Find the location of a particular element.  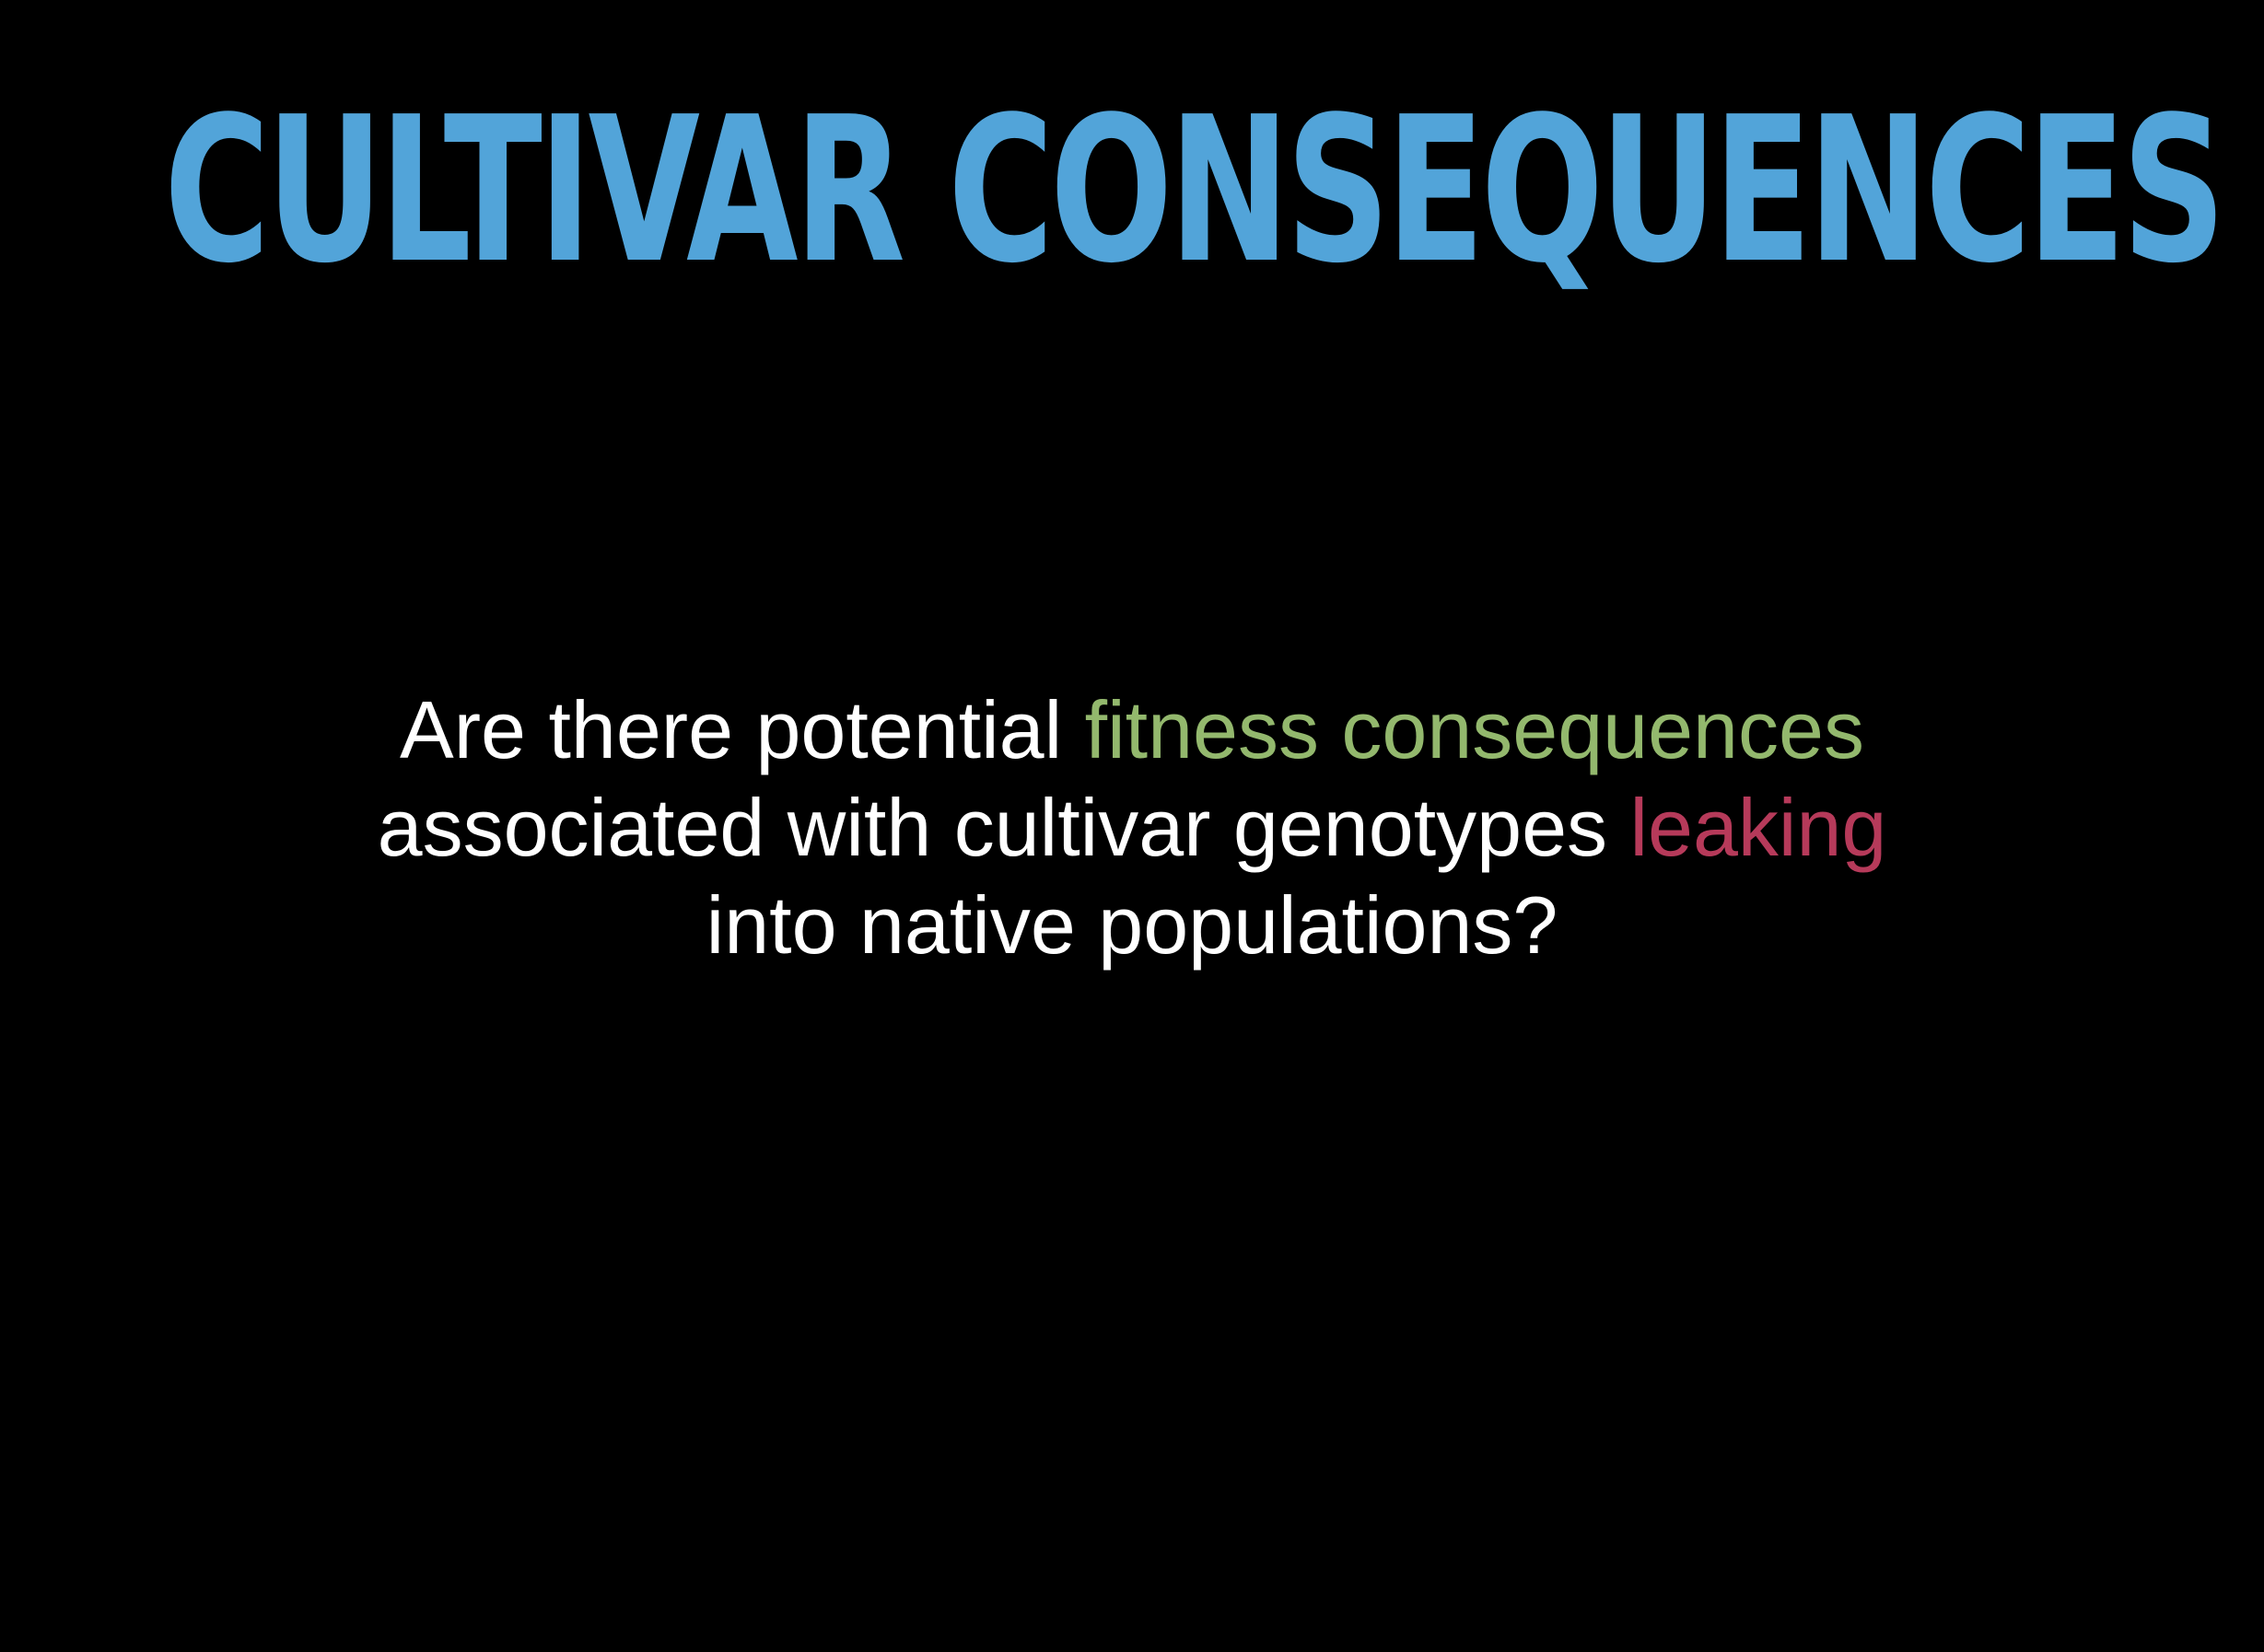

body-line-2-text: associated with cultivar genotypes is located at coordinates (1003, 827).